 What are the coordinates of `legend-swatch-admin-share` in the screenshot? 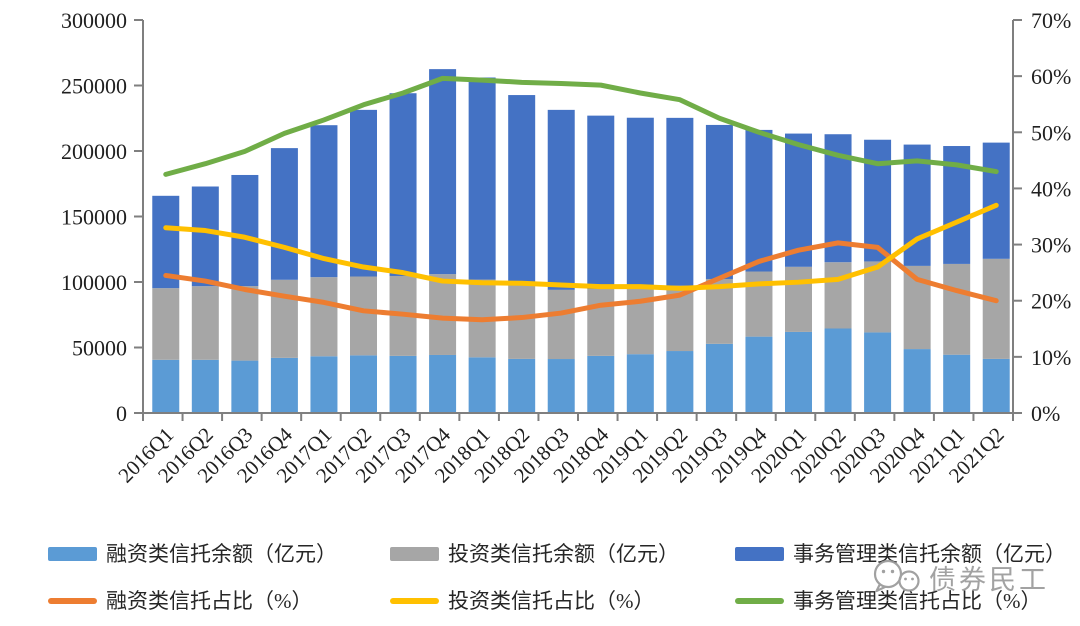 It's located at (759, 601).